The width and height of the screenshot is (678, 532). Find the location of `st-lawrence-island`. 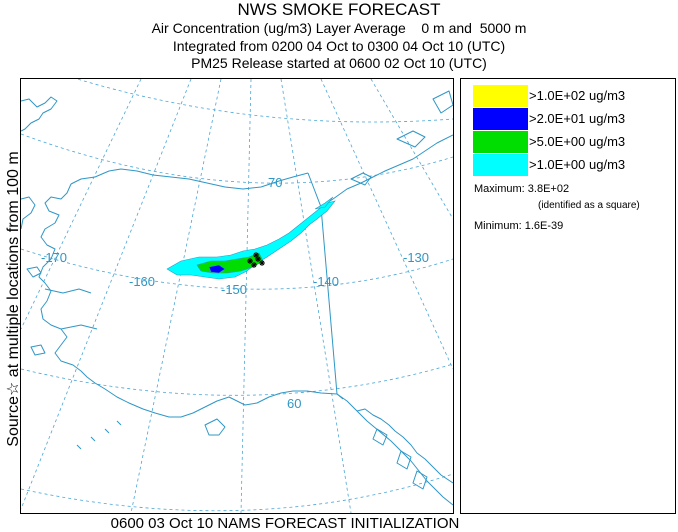

st-lawrence-island is located at coordinates (34, 272).